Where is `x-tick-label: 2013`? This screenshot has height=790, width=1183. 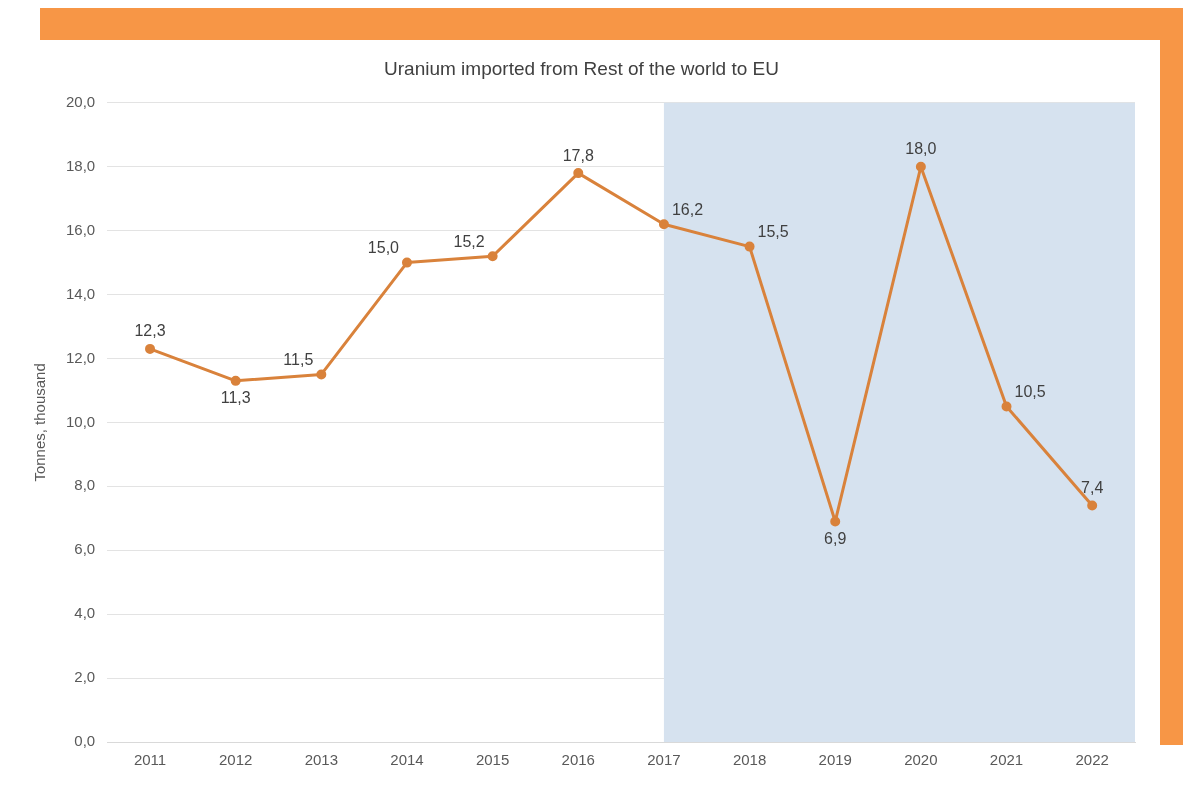
x-tick-label: 2013 is located at coordinates (321, 760).